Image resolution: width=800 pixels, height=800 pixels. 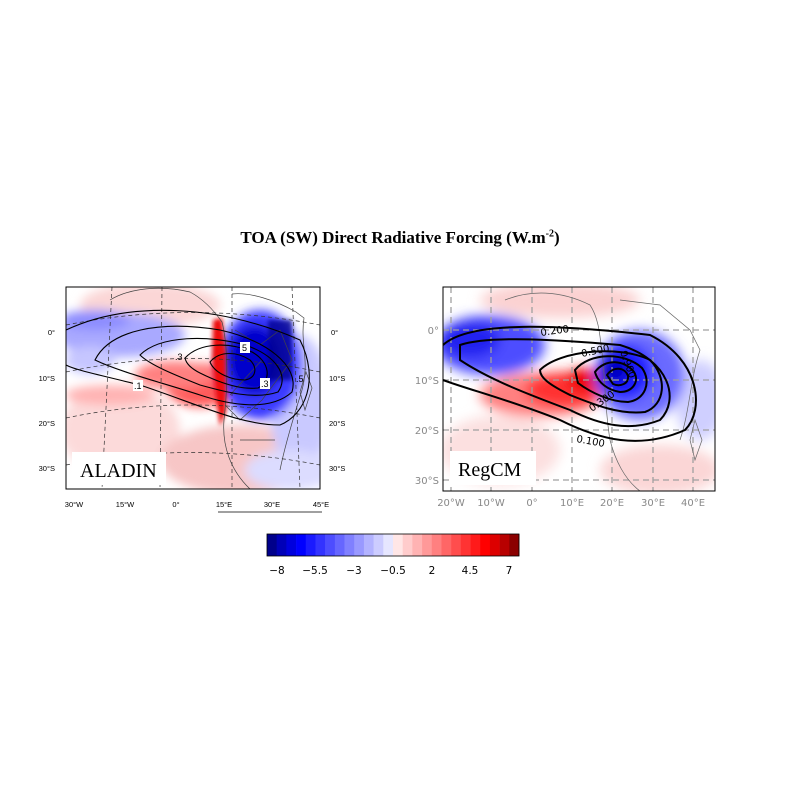 What do you see at coordinates (337, 423) in the screenshot?
I see `aladin-y-tick-right: 20°S` at bounding box center [337, 423].